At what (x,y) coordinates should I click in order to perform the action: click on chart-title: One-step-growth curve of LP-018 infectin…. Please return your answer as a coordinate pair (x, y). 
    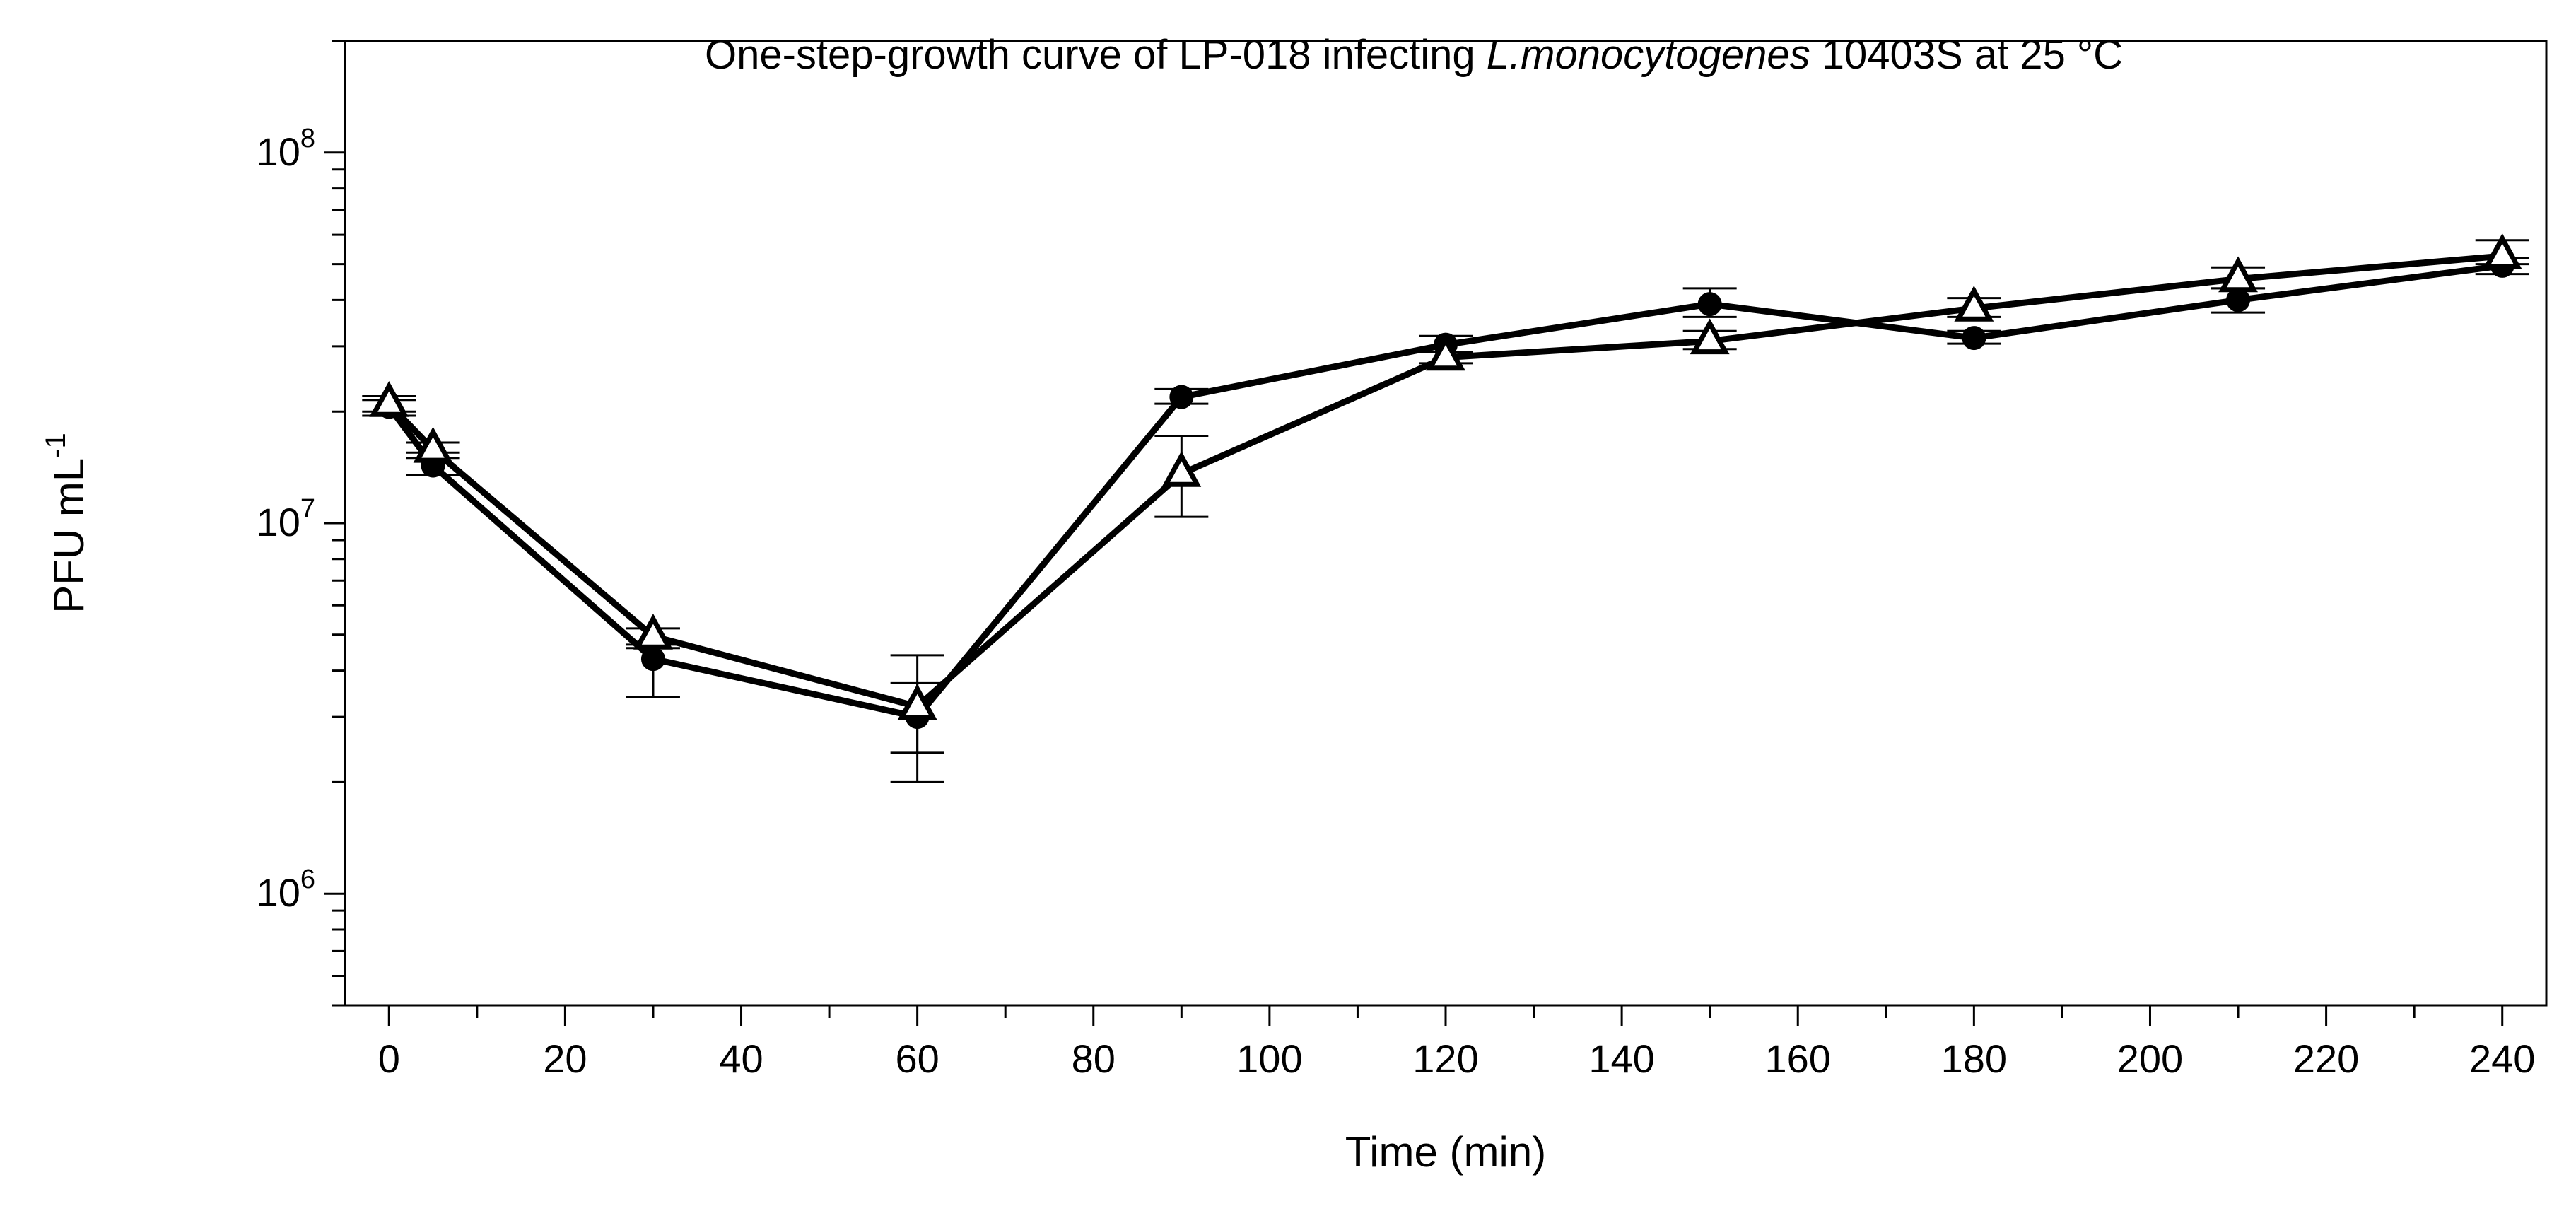
    Looking at the image, I should click on (1414, 55).